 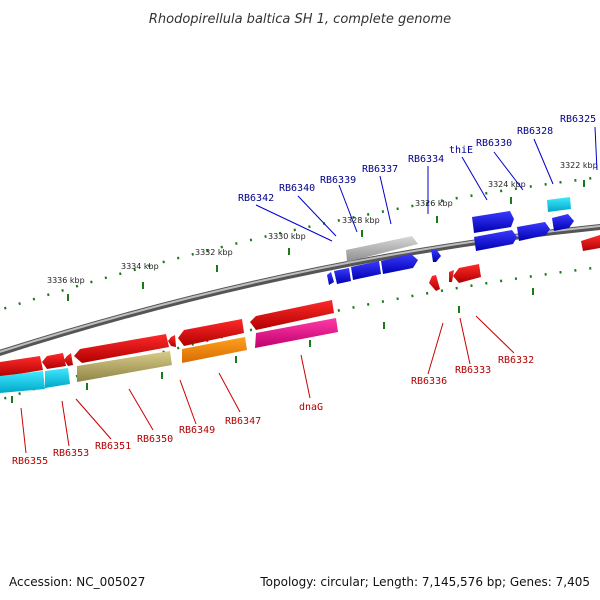 What do you see at coordinates (140, 266) in the screenshot?
I see `scale-label: 3334 kbp` at bounding box center [140, 266].